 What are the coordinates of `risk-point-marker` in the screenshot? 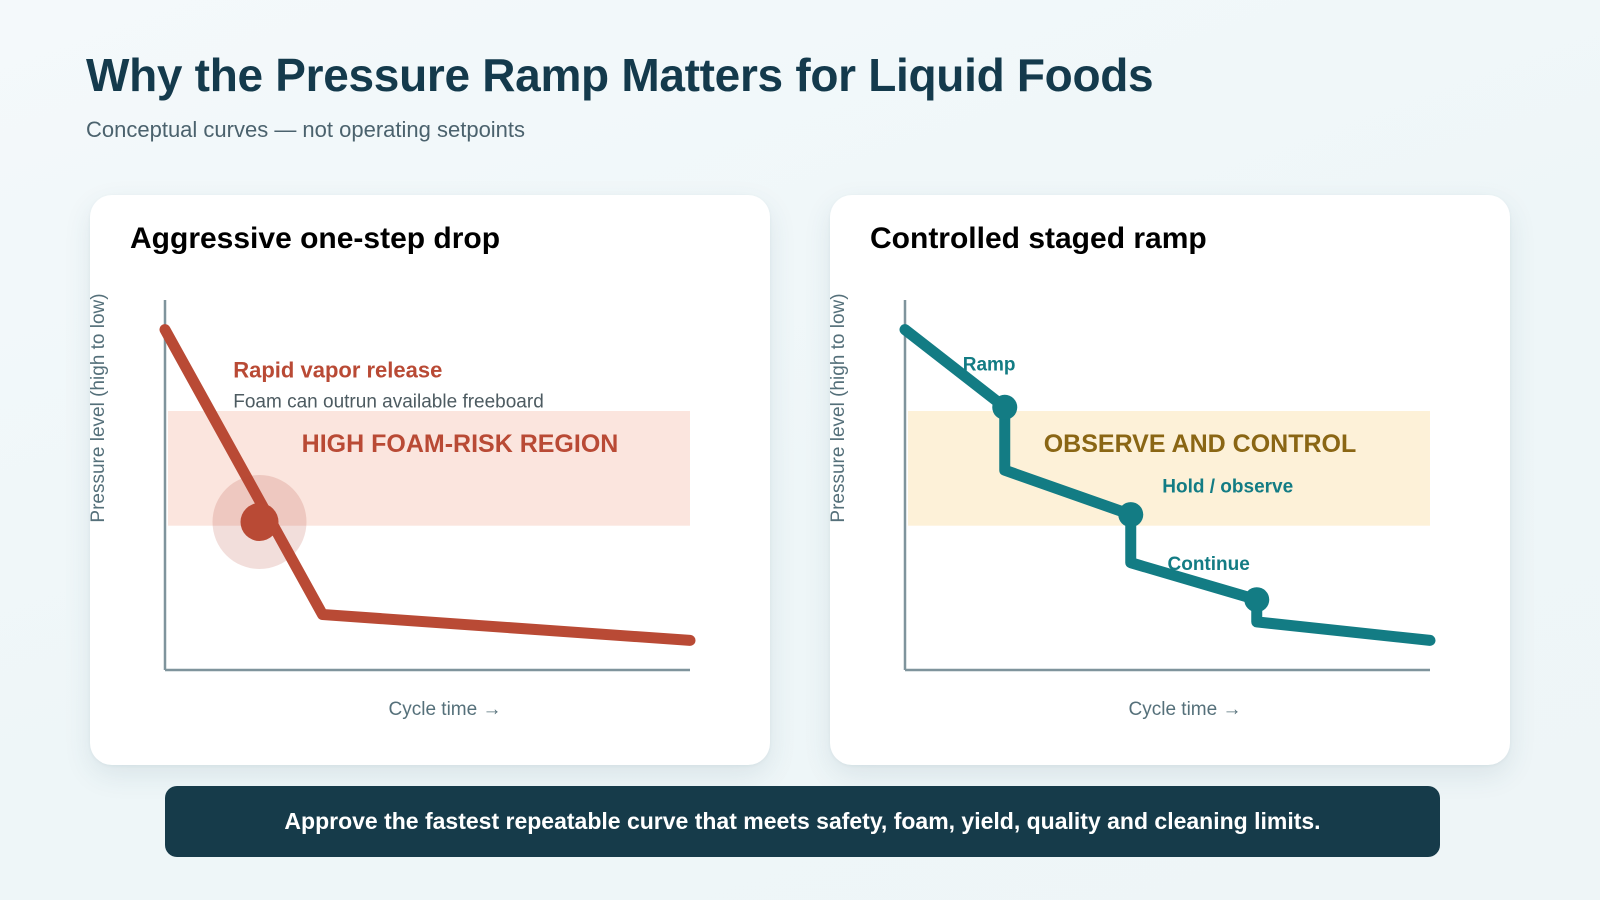 It's located at (259, 522).